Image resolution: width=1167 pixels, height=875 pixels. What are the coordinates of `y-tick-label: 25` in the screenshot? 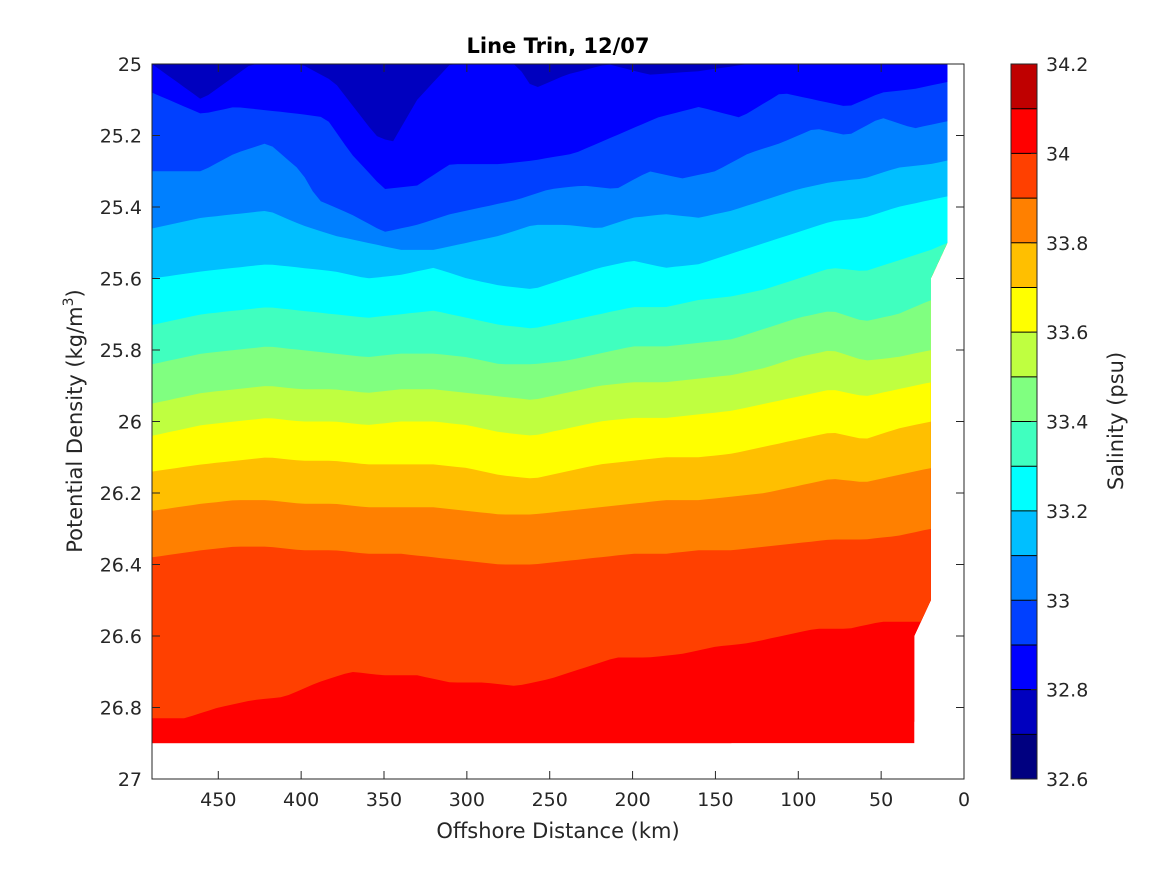 It's located at (130, 65).